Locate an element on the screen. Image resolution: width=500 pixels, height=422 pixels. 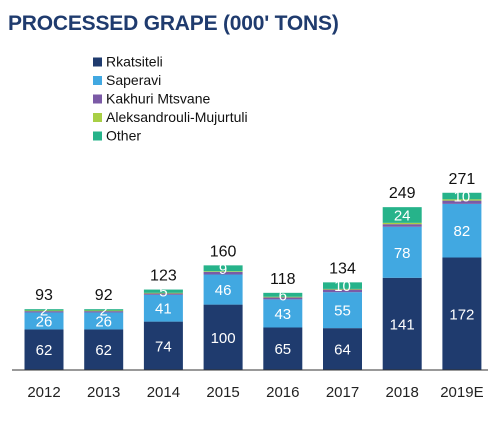
data-label: 100 is located at coordinates (223, 338).